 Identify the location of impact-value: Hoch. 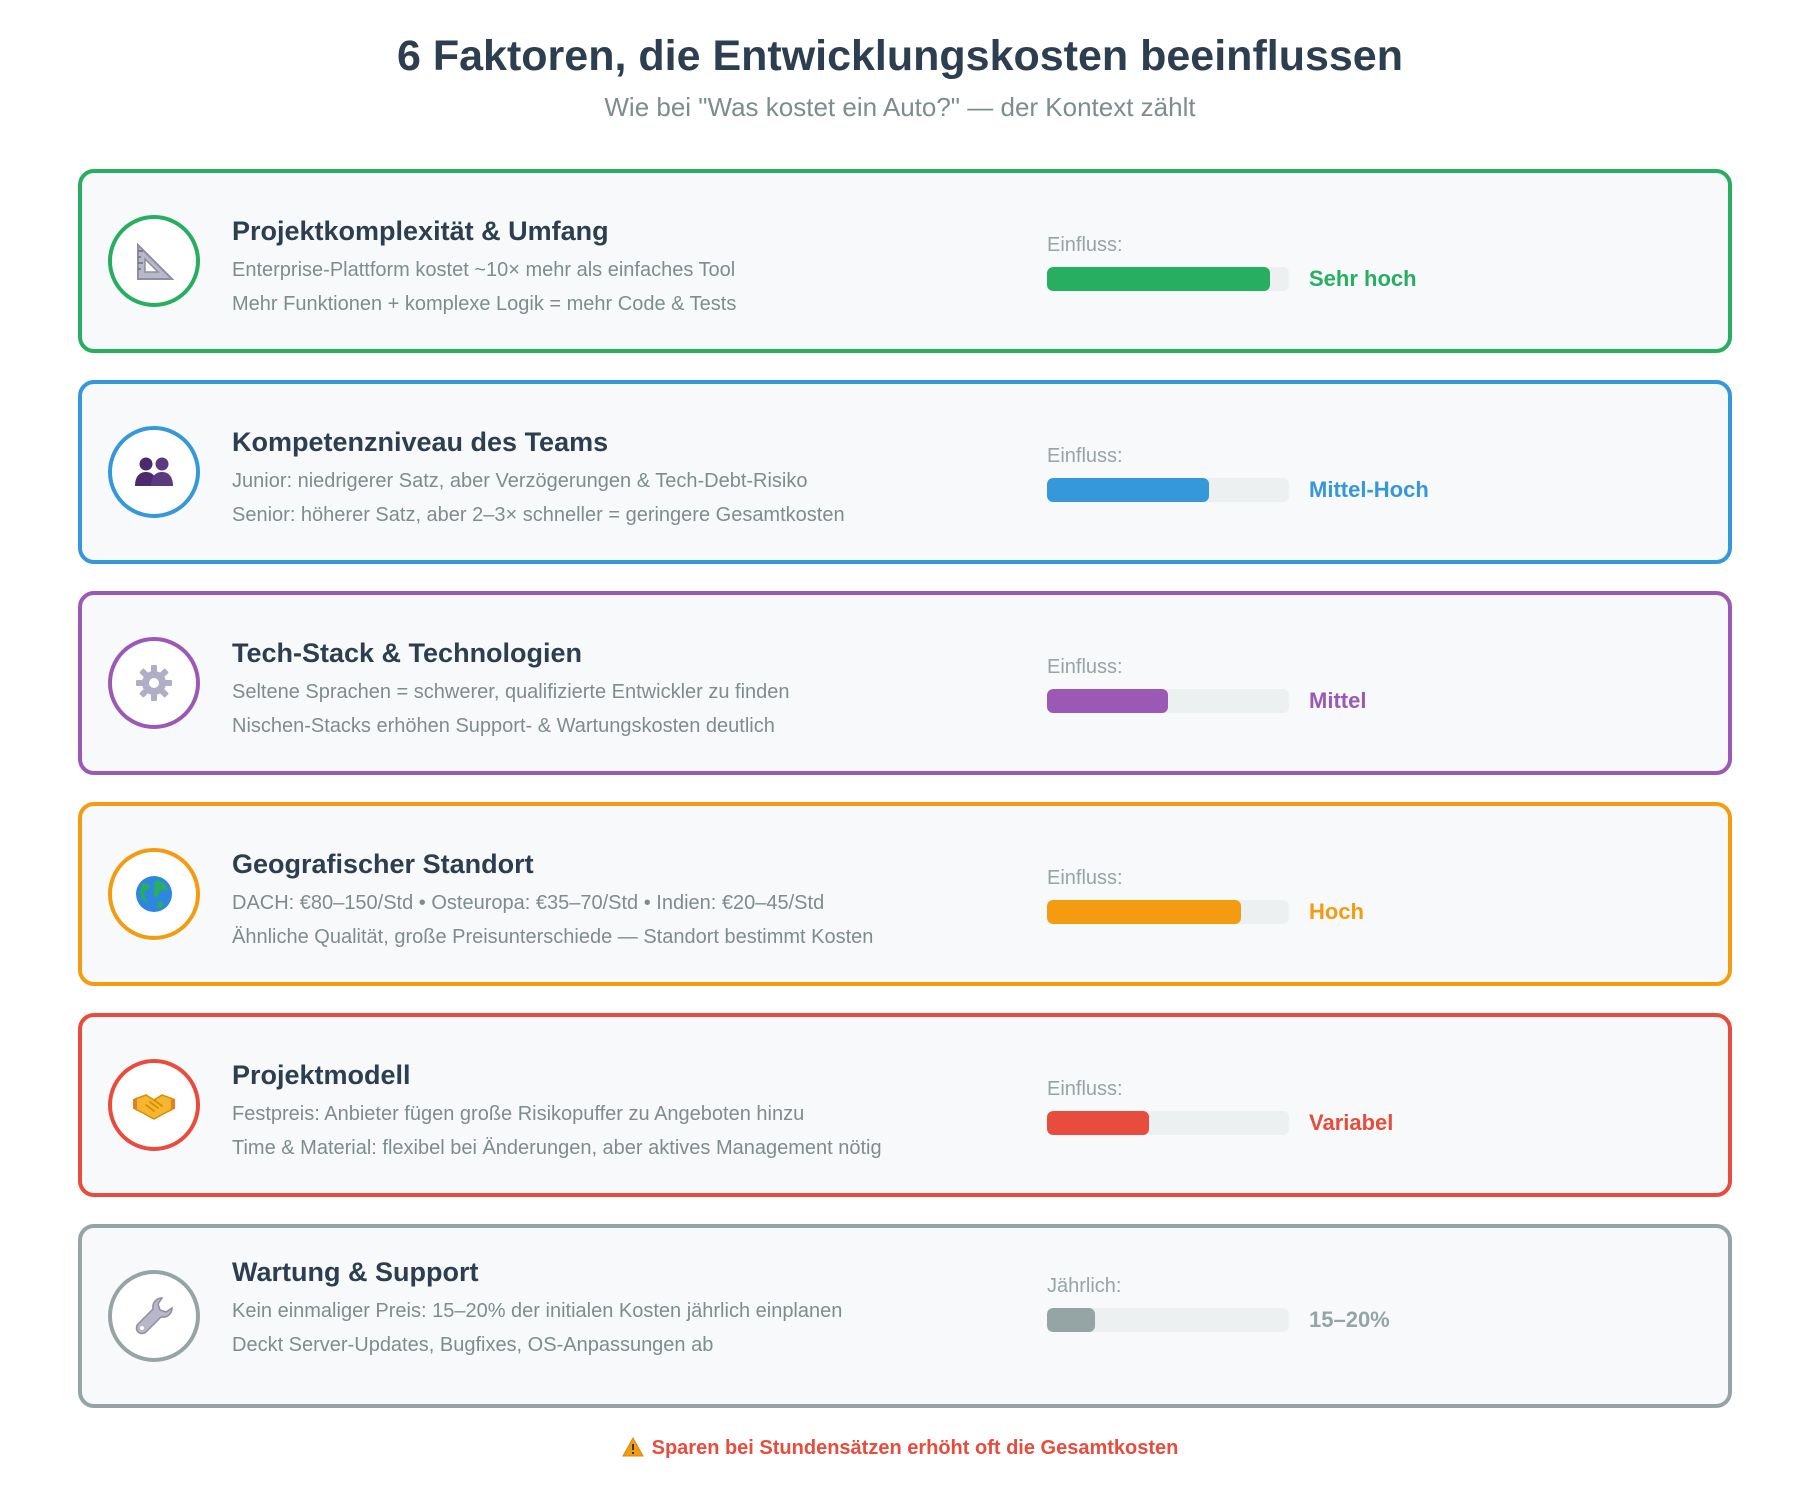
(1336, 911).